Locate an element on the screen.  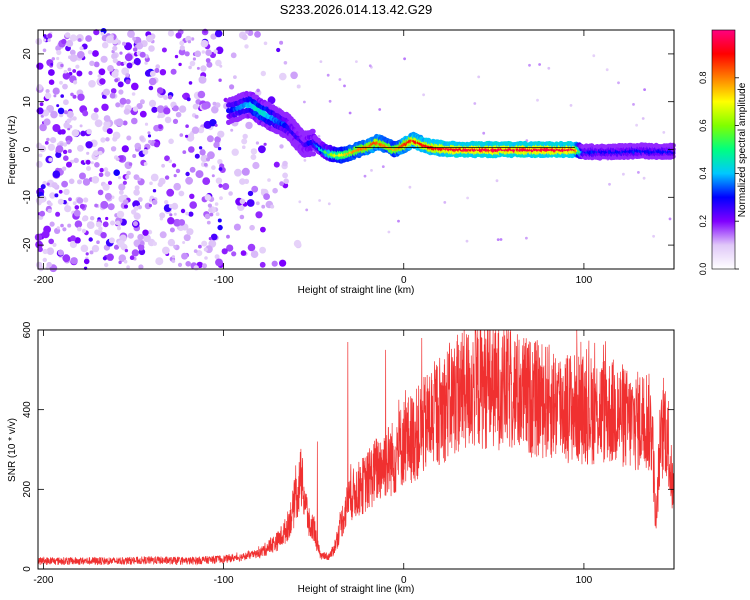
bottom-x-tick-label: -200 is located at coordinates (43, 580).